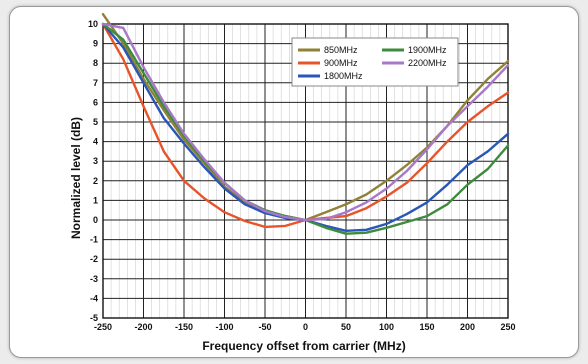 The height and width of the screenshot is (364, 588). What do you see at coordinates (103, 327) in the screenshot?
I see `x-tick-label: -250` at bounding box center [103, 327].